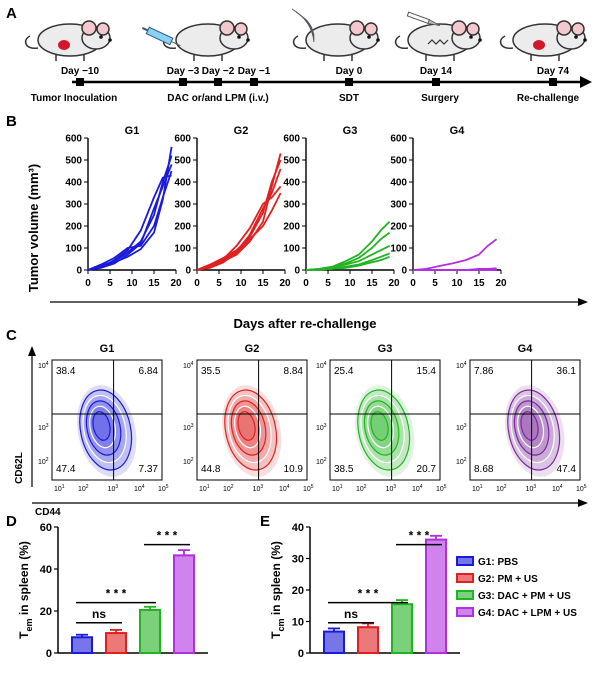  What do you see at coordinates (303, 25) in the screenshot?
I see `ultrasound-wave` at bounding box center [303, 25].